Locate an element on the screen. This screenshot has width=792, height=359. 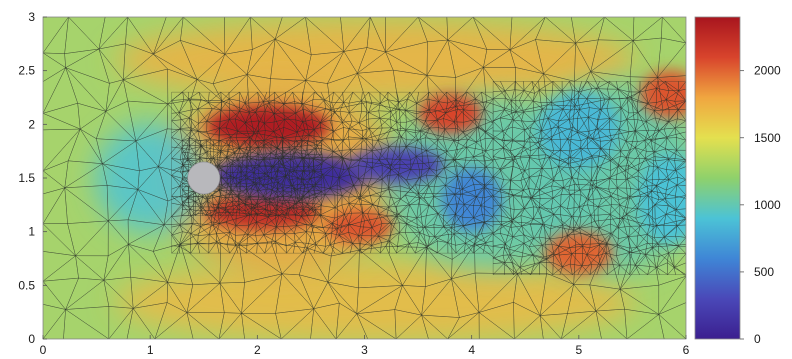
y-tick-label: 2.5 is located at coordinates (26, 71).